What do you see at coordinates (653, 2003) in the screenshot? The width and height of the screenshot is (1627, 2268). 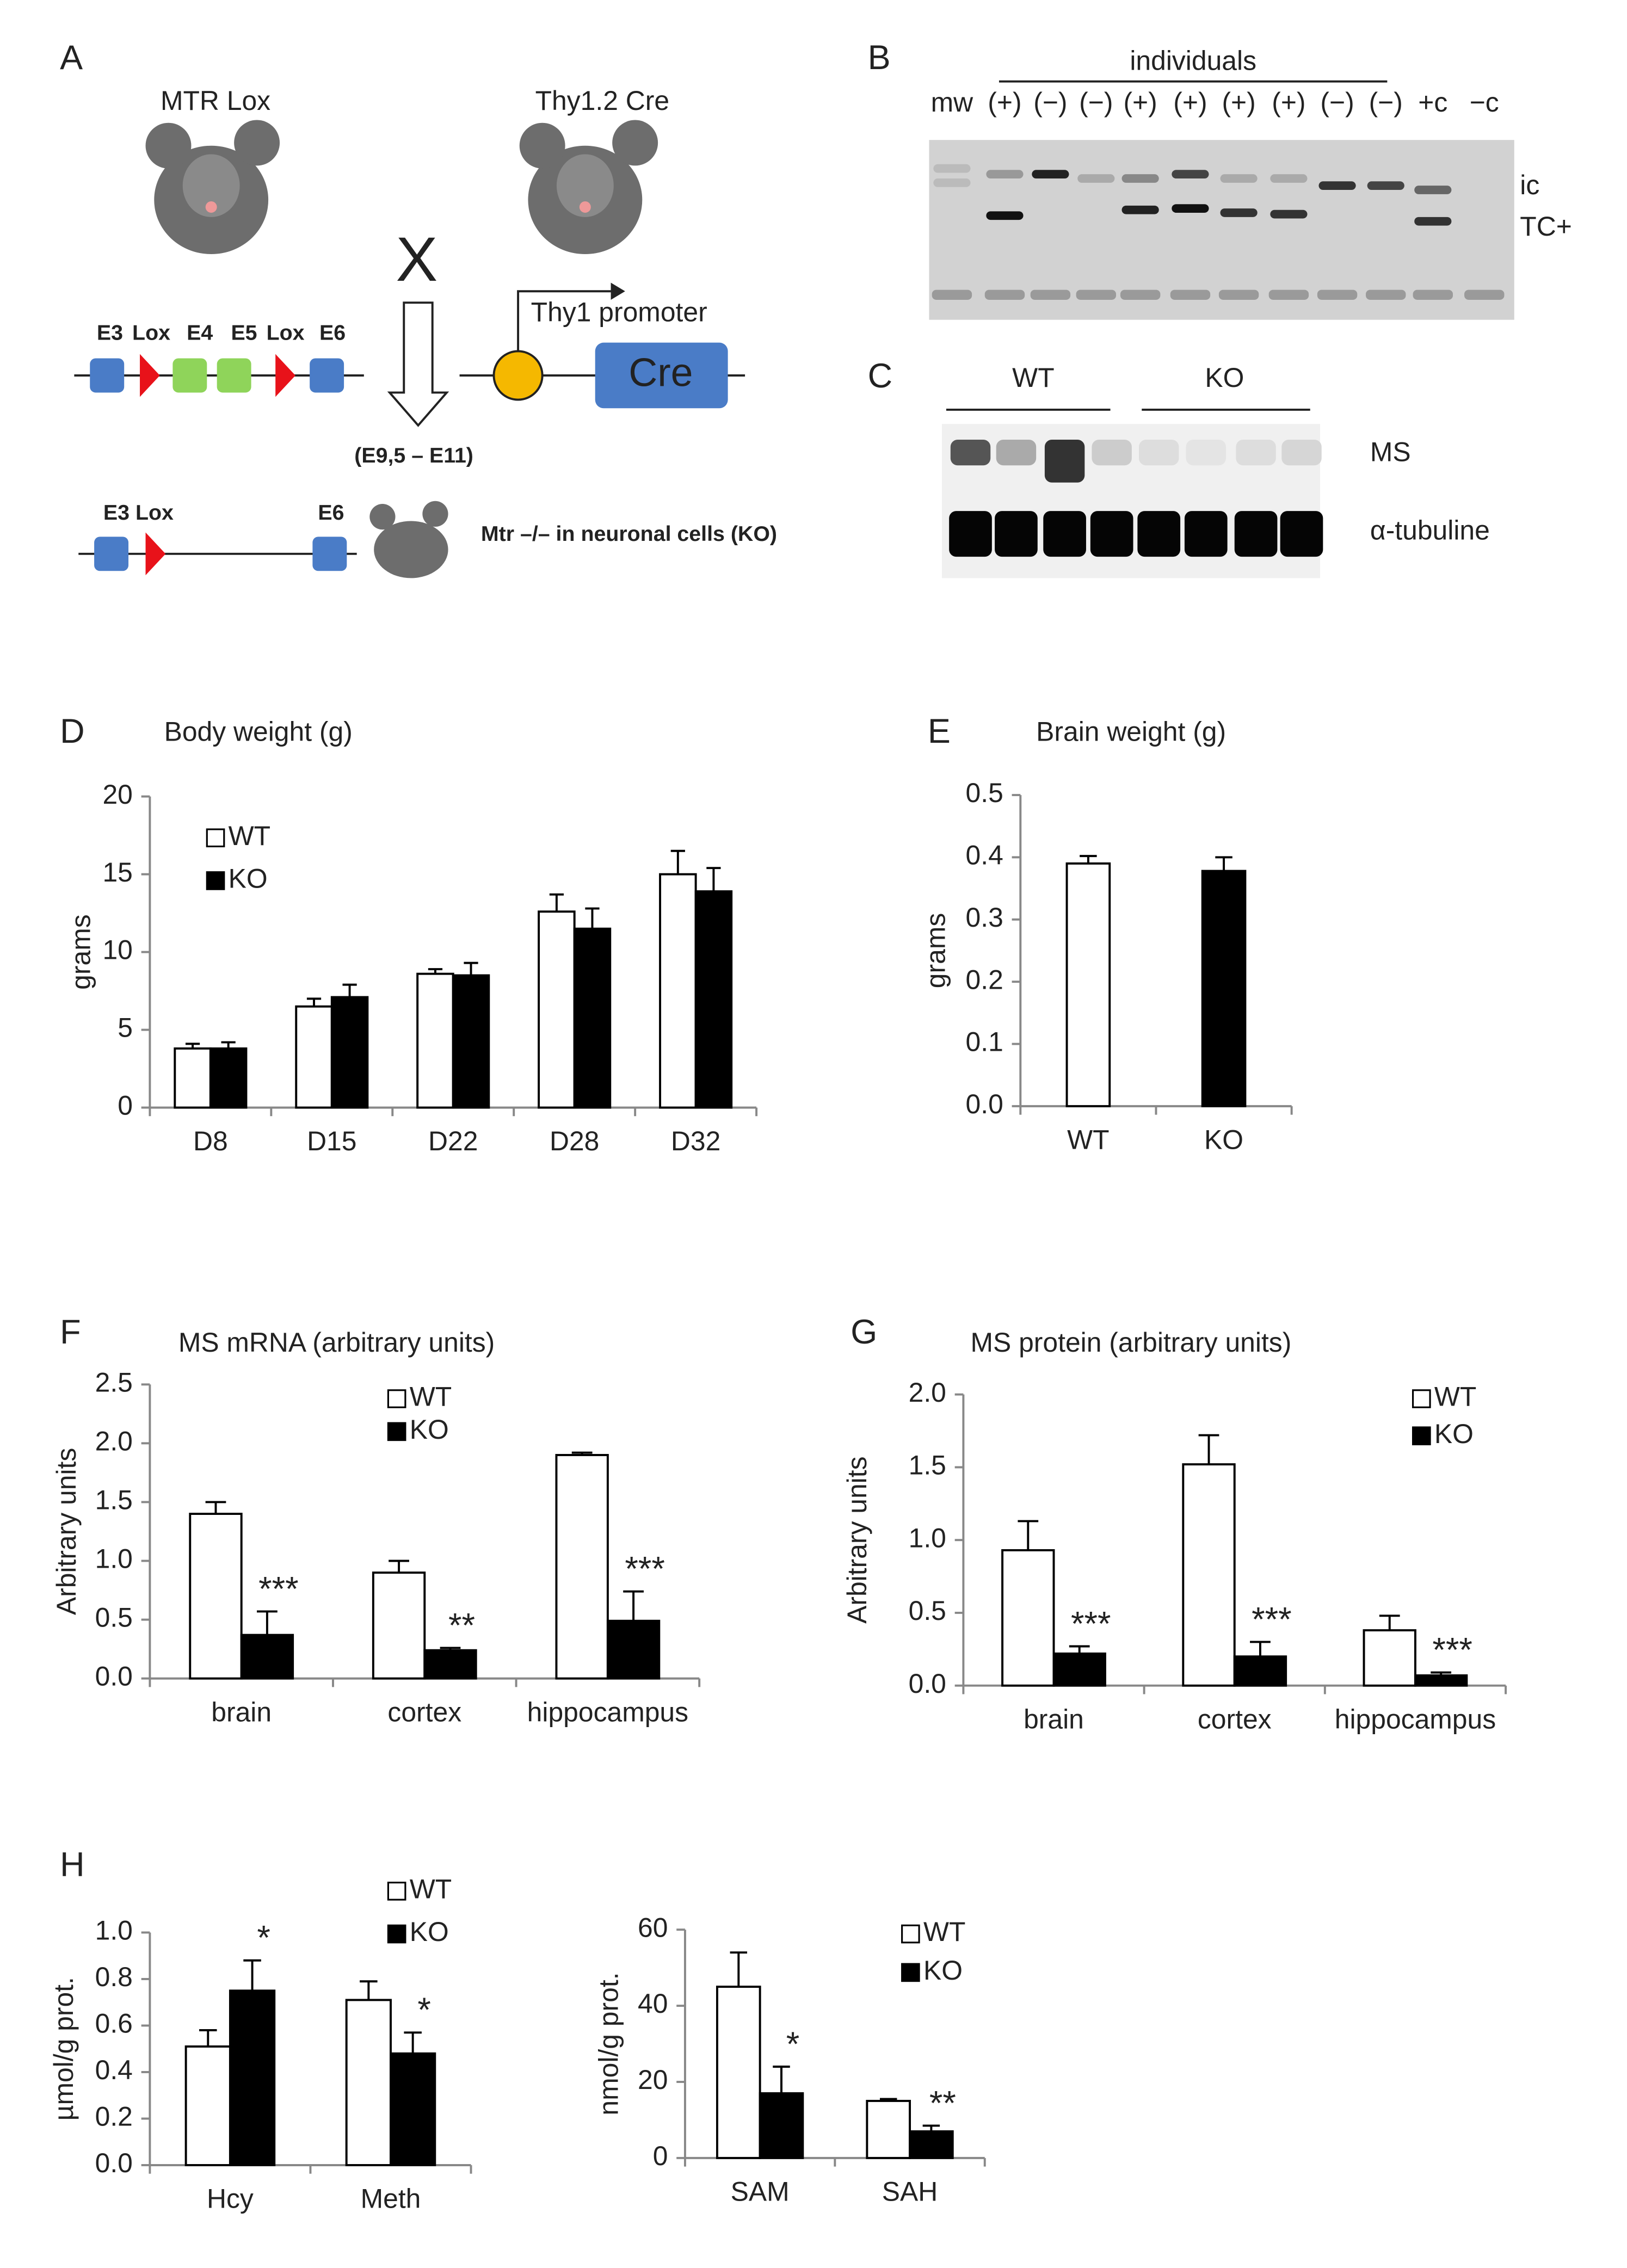 I see `y-tick-label: 40` at bounding box center [653, 2003].